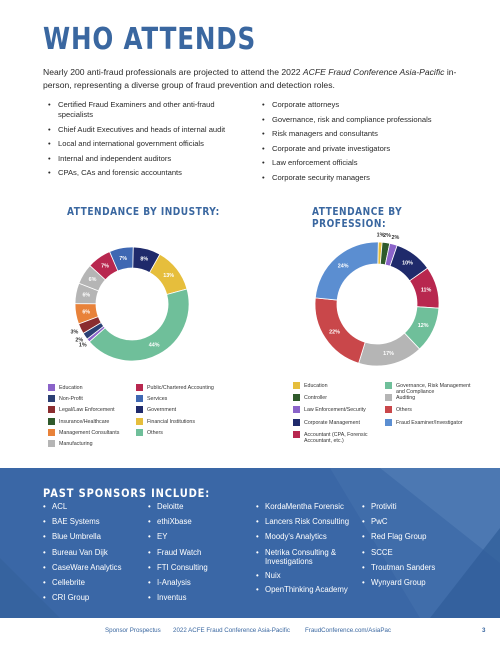 The width and height of the screenshot is (500, 647). Describe the element at coordinates (362, 163) in the screenshot. I see `list-item: Law enforcement officials` at that location.